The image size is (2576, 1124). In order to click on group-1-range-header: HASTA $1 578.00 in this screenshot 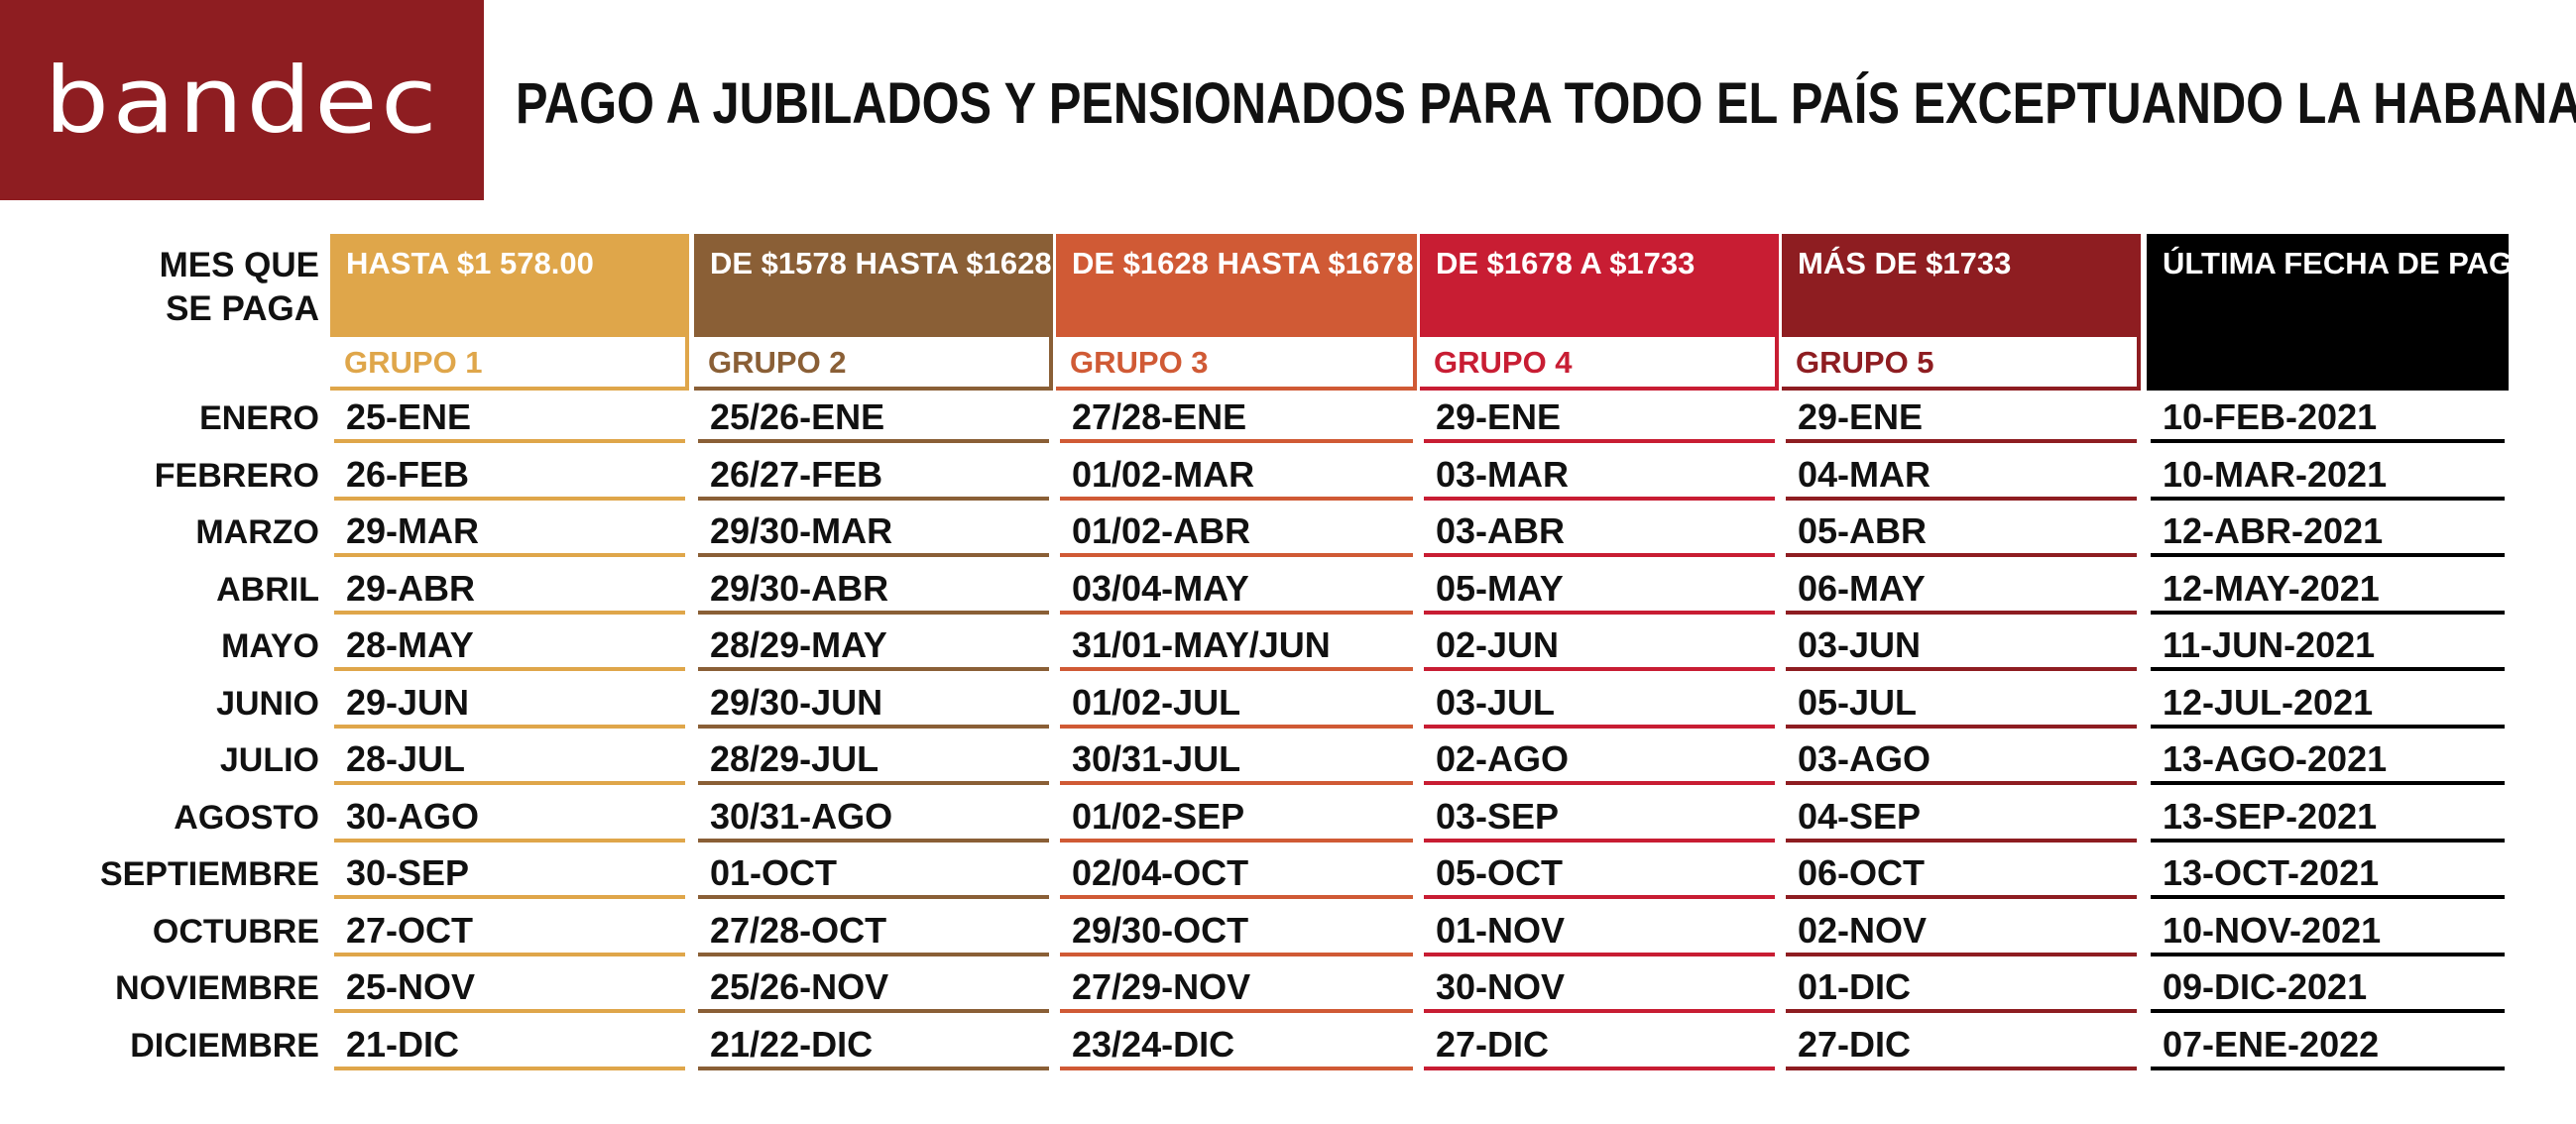, I will do `click(509, 285)`.